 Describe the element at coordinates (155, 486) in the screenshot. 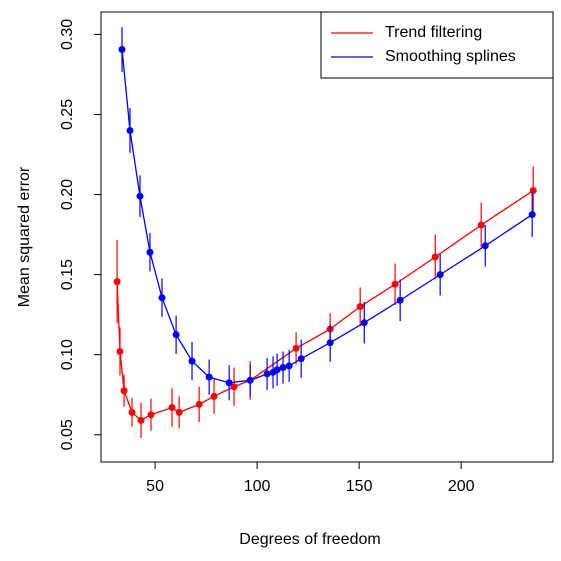

I see `x-tick-label: 50` at that location.